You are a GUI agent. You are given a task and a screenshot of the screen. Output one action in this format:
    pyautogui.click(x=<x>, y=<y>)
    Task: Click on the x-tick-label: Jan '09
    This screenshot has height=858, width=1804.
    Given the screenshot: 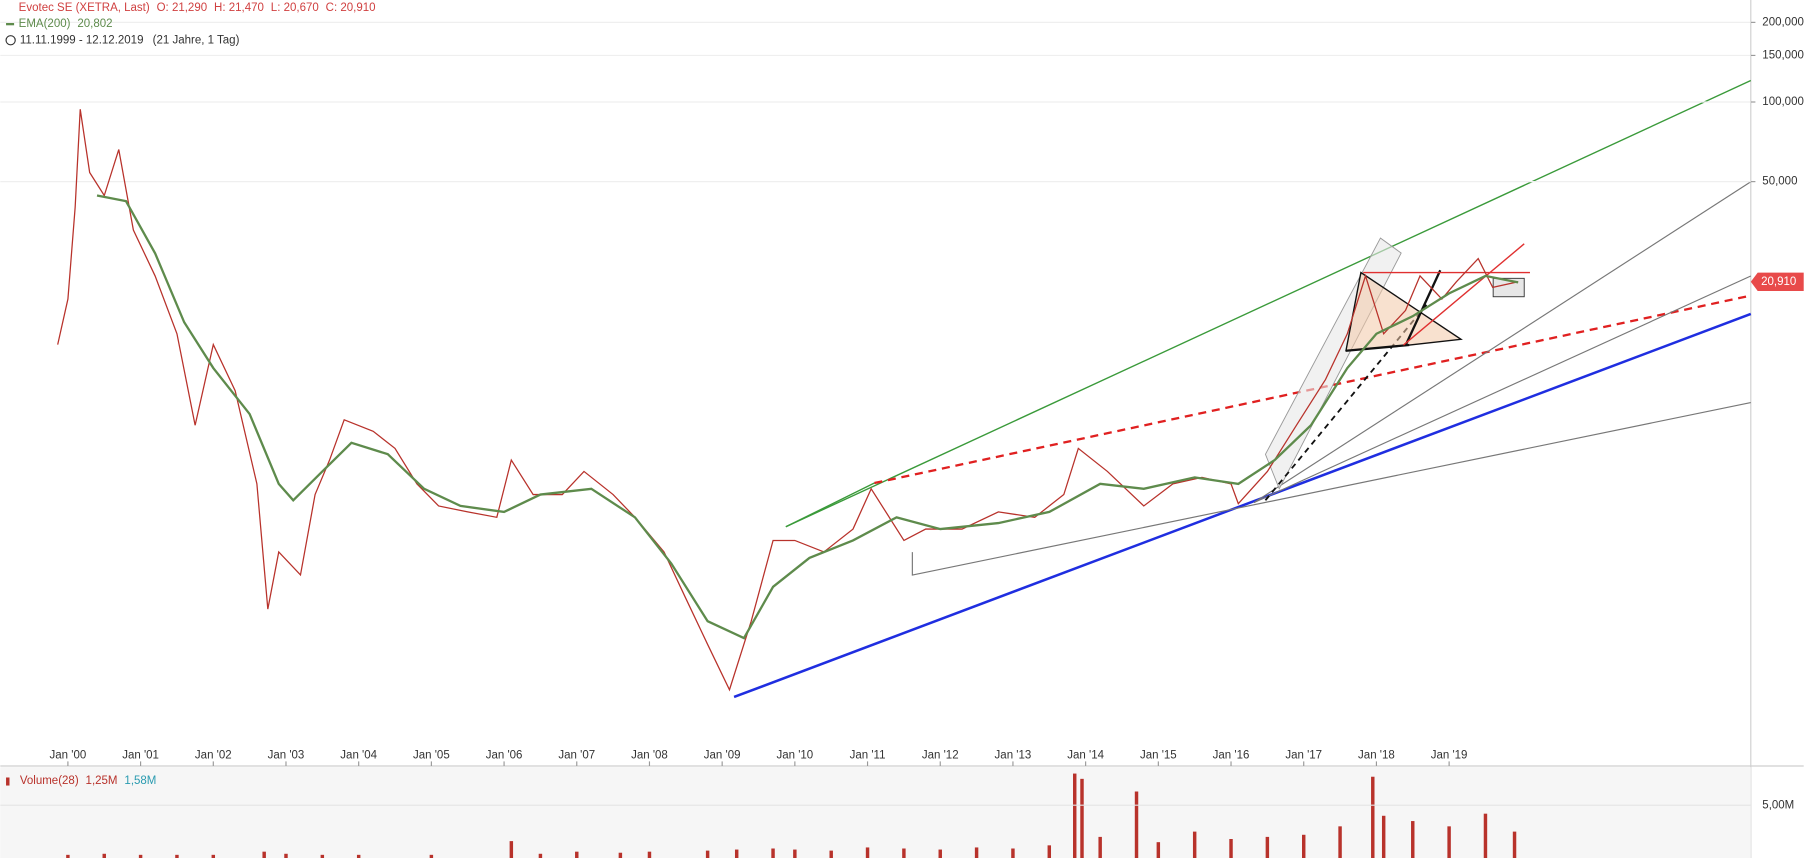 What is the action you would take?
    pyautogui.click(x=722, y=756)
    